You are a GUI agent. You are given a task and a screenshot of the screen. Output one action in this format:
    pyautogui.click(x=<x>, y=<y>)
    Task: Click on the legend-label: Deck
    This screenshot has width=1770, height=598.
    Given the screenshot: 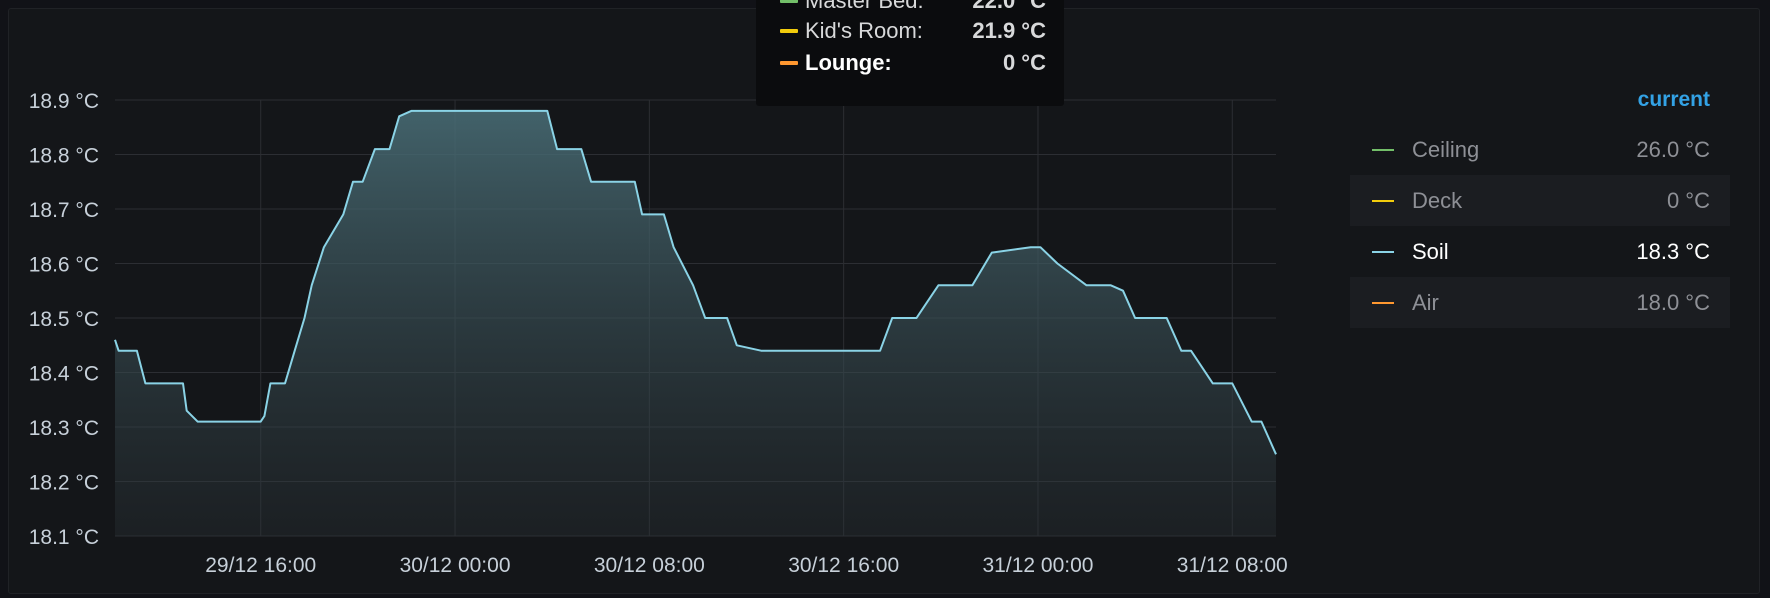 What is the action you would take?
    pyautogui.click(x=1437, y=200)
    